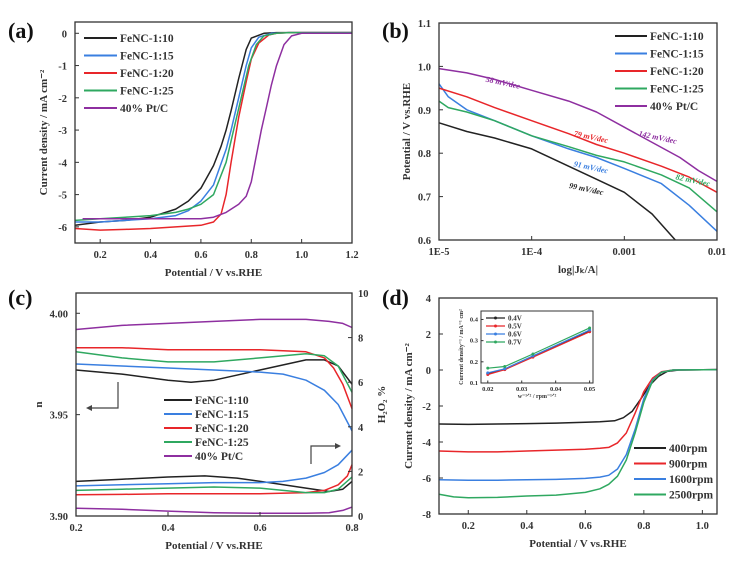 This screenshot has width=743, height=565. What do you see at coordinates (75, 528) in the screenshot?
I see `panel-c-xtick-label: 0.2` at bounding box center [75, 528].